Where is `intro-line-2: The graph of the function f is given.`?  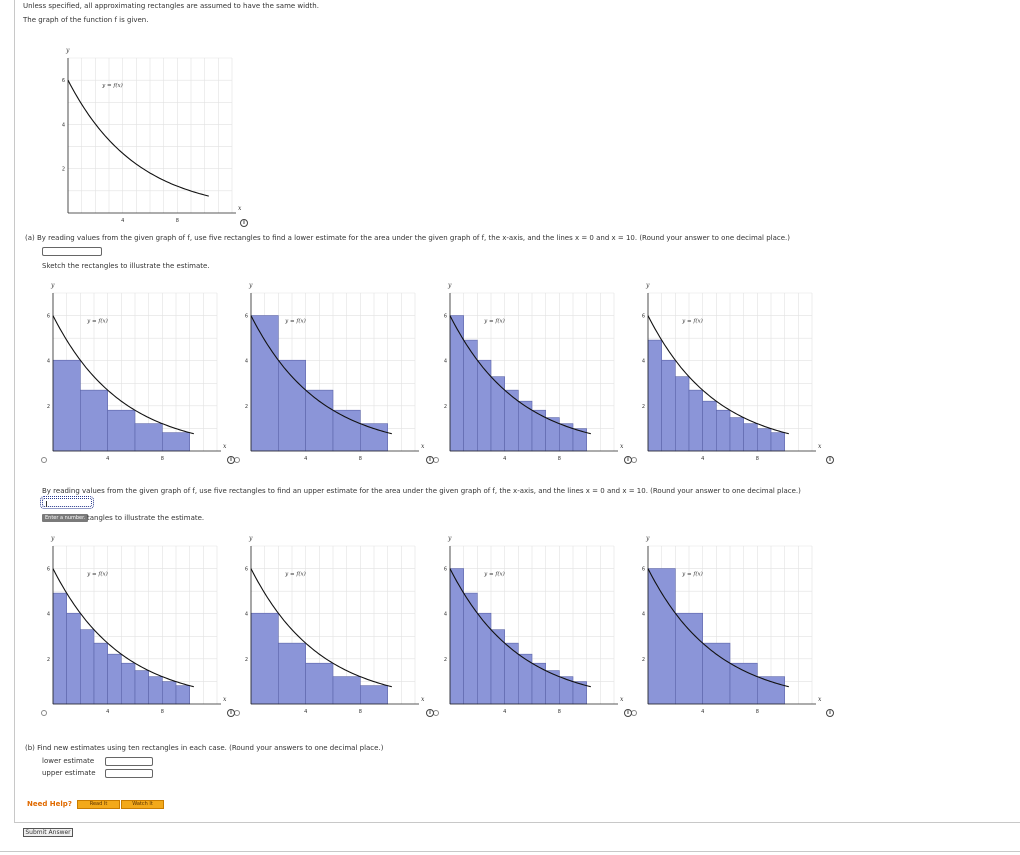
intro-line-2: The graph of the function f is given. is located at coordinates (86, 20).